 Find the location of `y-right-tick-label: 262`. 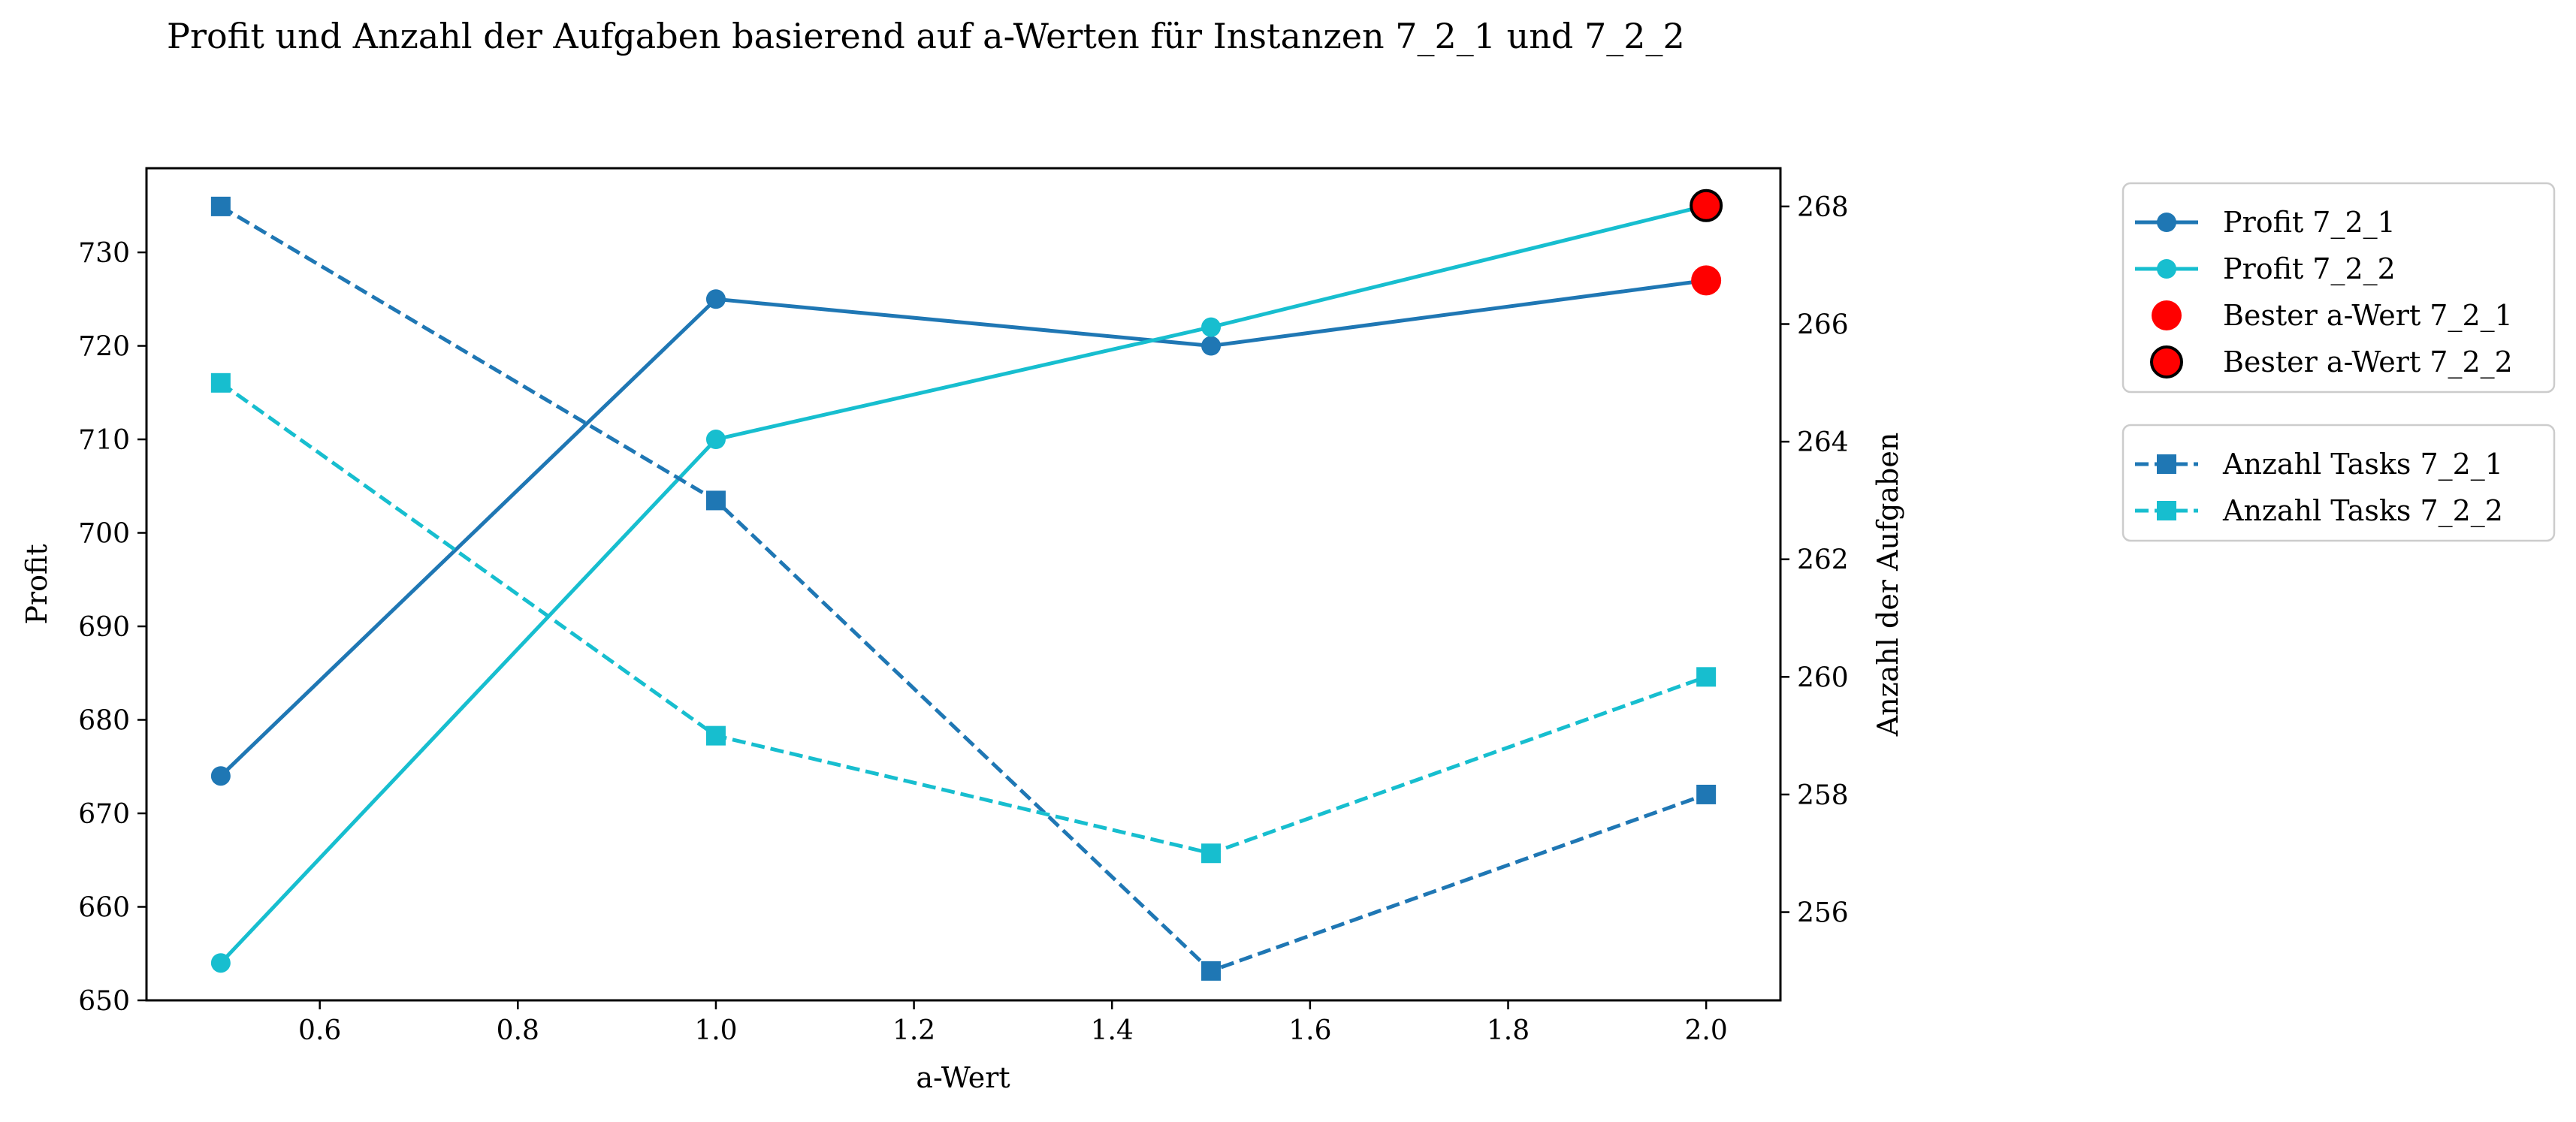

y-right-tick-label: 262 is located at coordinates (1823, 560).